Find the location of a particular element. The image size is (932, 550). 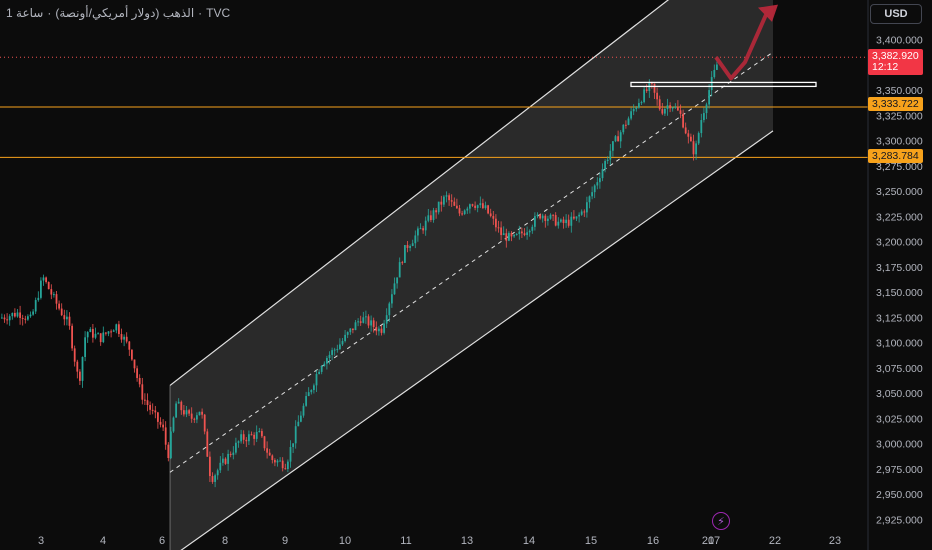

lightning-icon: ⚡ is located at coordinates (721, 521).